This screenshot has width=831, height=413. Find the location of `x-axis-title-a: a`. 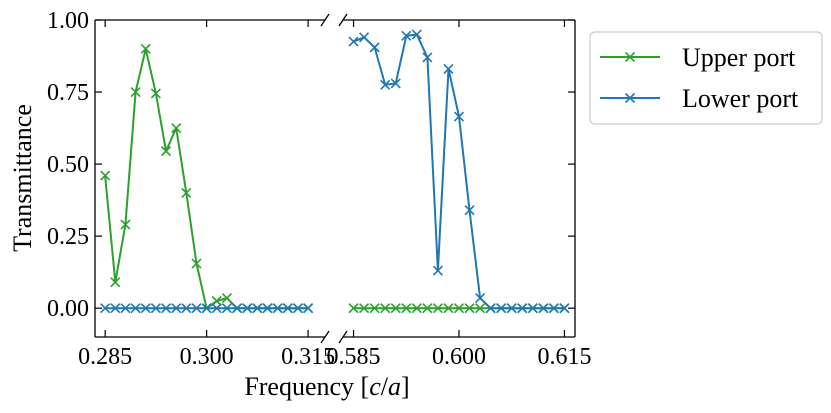

x-axis-title-a: a is located at coordinates (394, 386).